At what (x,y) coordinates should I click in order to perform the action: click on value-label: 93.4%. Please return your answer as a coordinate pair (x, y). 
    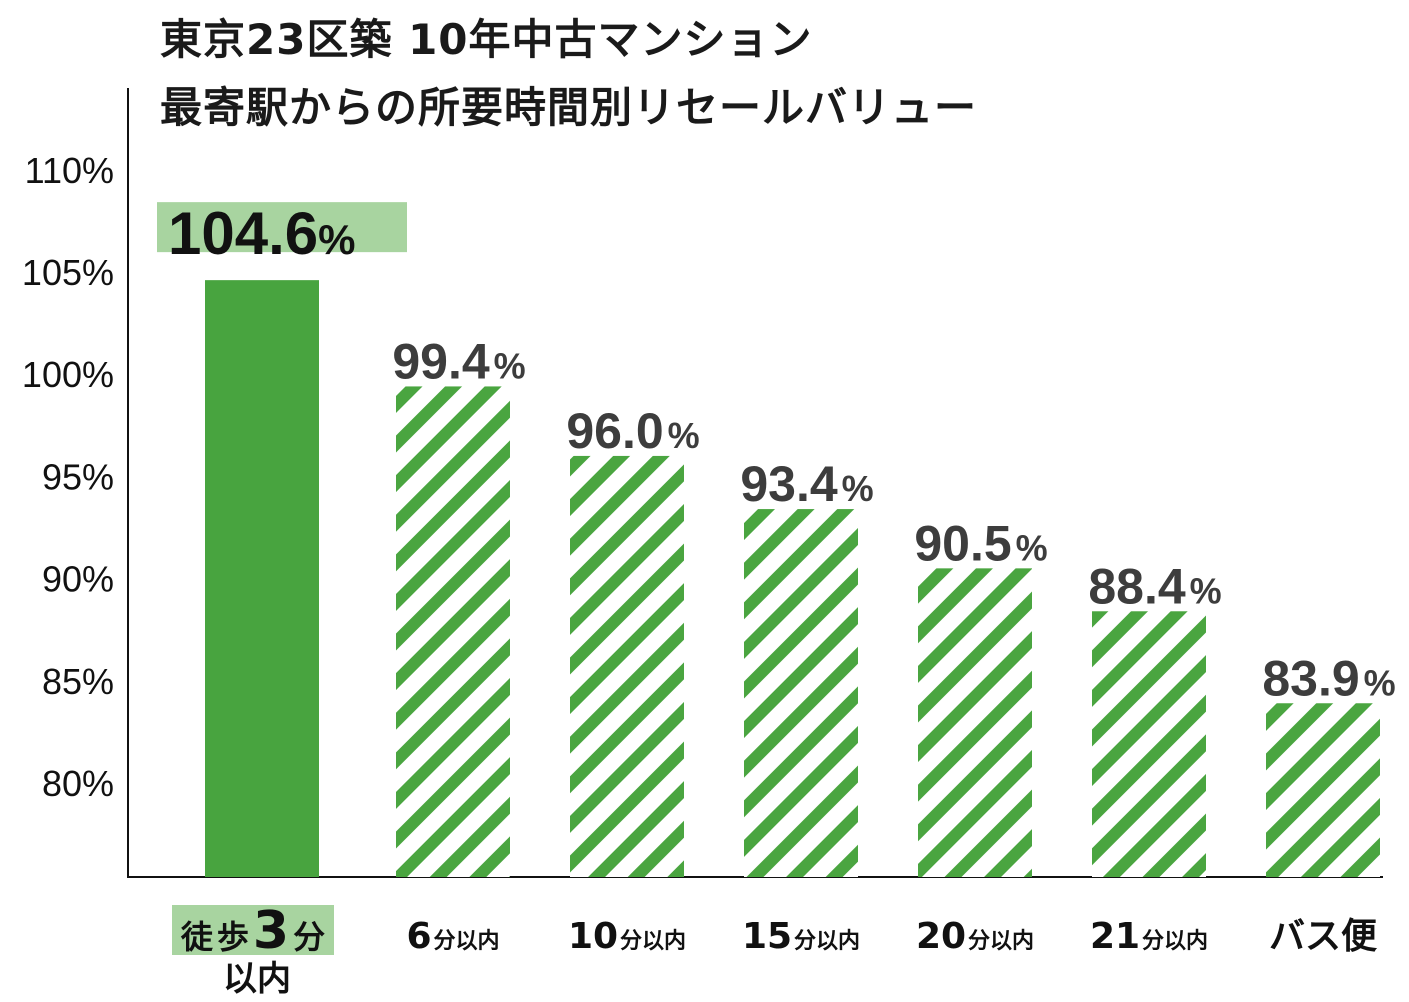
    Looking at the image, I should click on (806, 484).